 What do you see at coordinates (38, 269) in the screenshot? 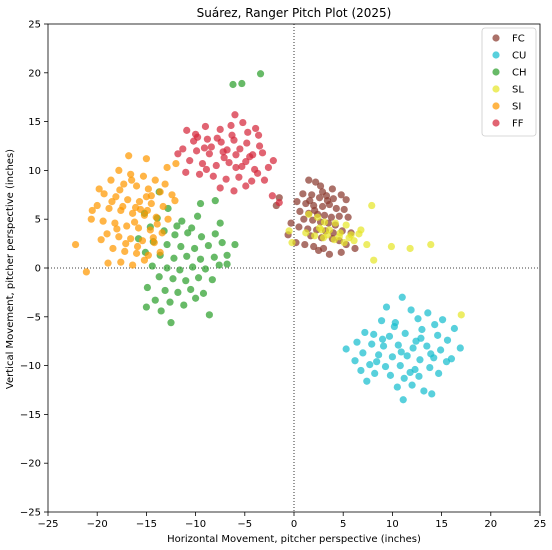
I see `y-tick-label: 0` at bounding box center [38, 269].